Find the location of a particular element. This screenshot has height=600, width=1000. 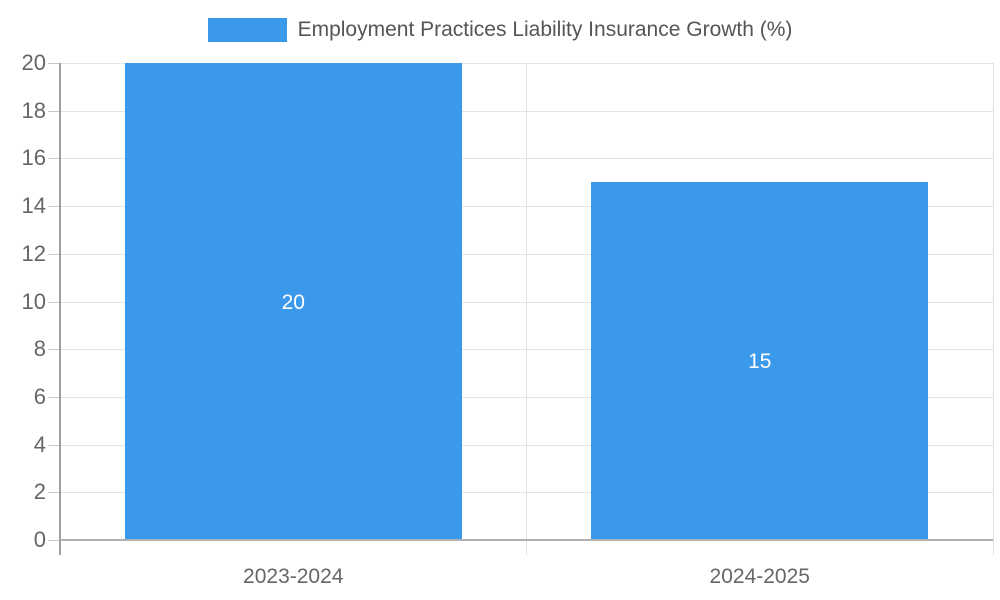

y-tick-label: 8 is located at coordinates (39, 349).